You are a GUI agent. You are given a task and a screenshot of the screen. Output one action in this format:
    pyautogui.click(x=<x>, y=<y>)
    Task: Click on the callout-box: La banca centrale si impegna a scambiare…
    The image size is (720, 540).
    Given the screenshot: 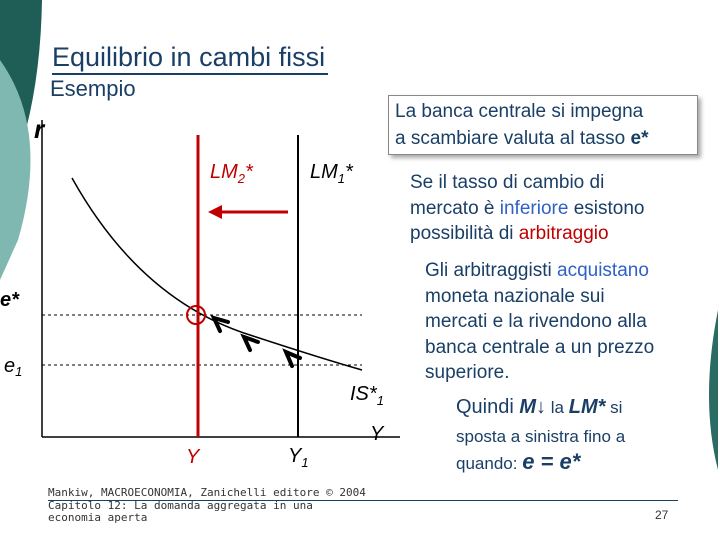 What is the action you would take?
    pyautogui.click(x=543, y=125)
    